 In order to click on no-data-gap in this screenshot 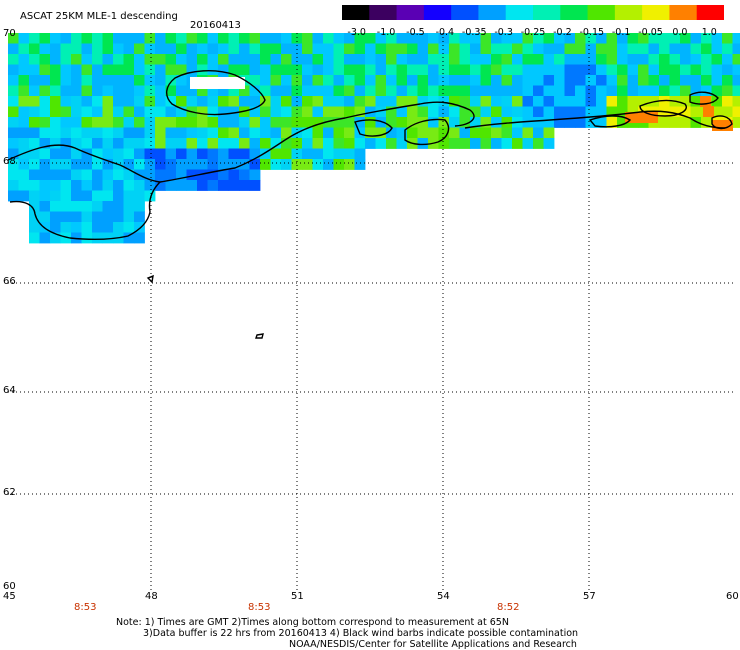, I will do `click(217, 83)`.